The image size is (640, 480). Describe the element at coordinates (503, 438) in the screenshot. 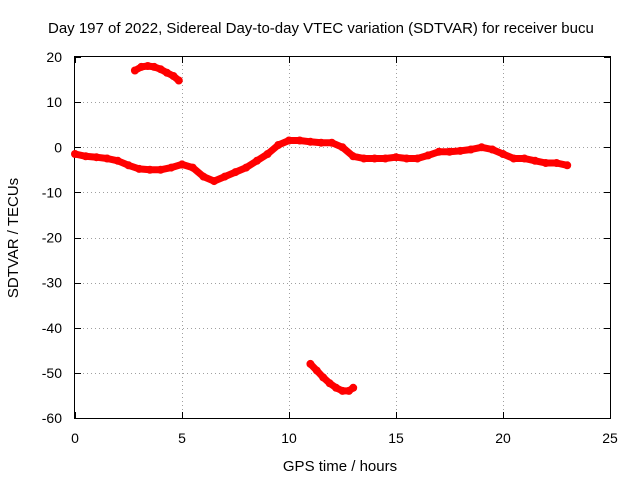

I see `x-tick-label: 20` at that location.